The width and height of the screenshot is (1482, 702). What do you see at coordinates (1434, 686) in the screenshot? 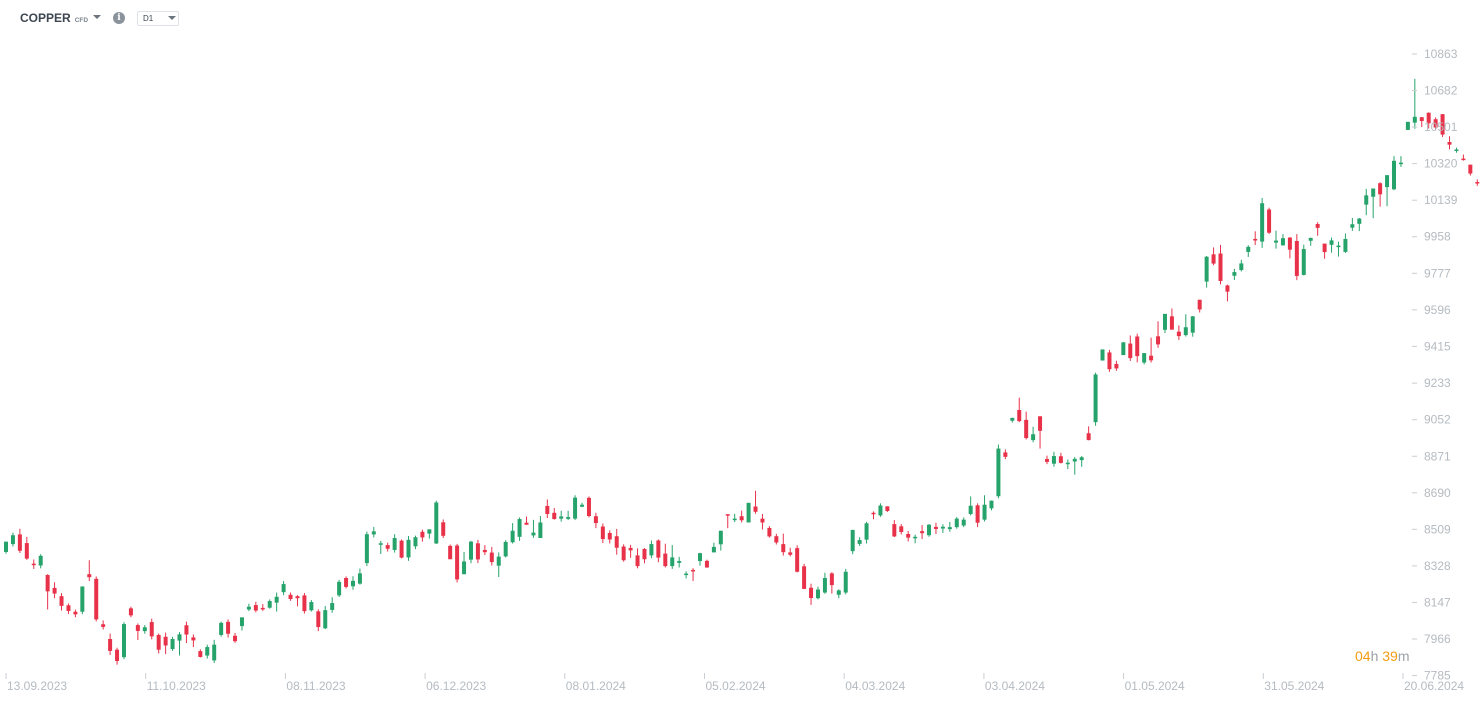
I see `x-tick-label: 20.06.2024` at bounding box center [1434, 686].